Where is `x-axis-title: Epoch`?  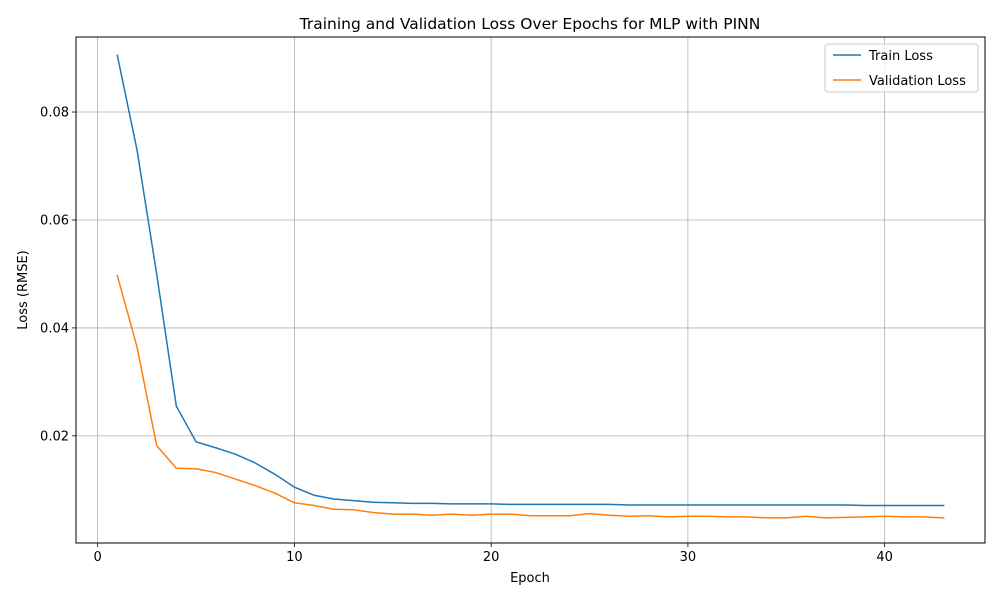
x-axis-title: Epoch is located at coordinates (530, 578).